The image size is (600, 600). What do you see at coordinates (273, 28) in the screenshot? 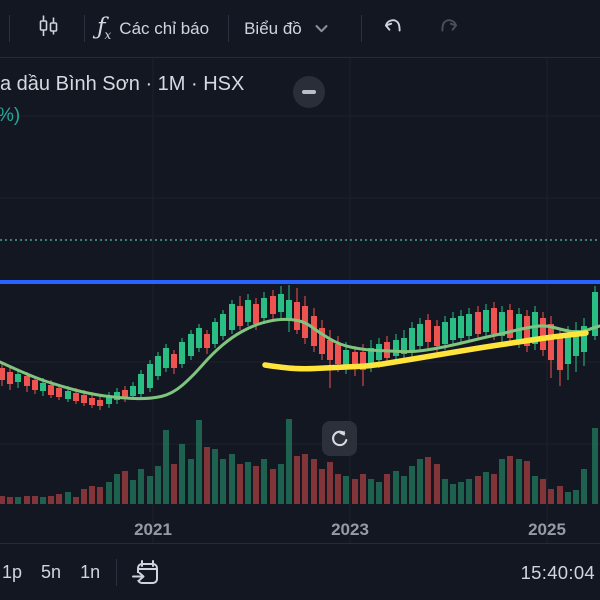
I see `chart-type-button-label: Biểu đồ` at bounding box center [273, 28].